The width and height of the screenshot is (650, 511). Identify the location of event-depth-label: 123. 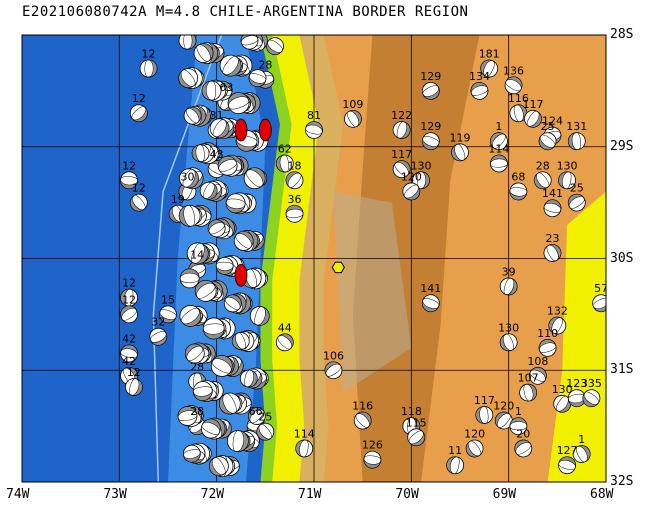
(576, 383).